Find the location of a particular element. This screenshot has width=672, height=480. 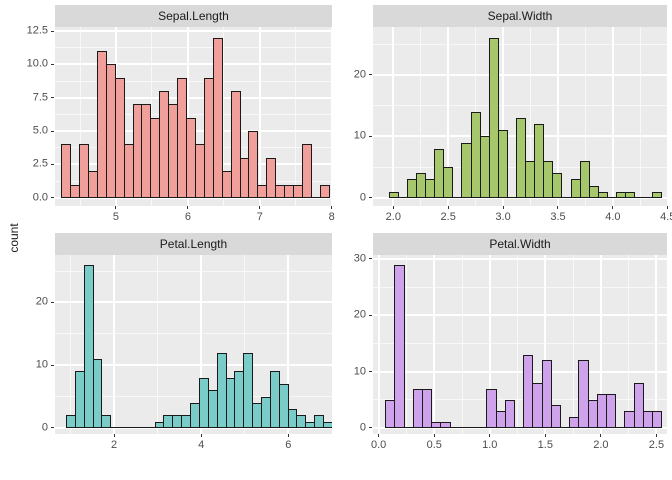

y-tick-label: 5.0 is located at coordinates (40, 130).